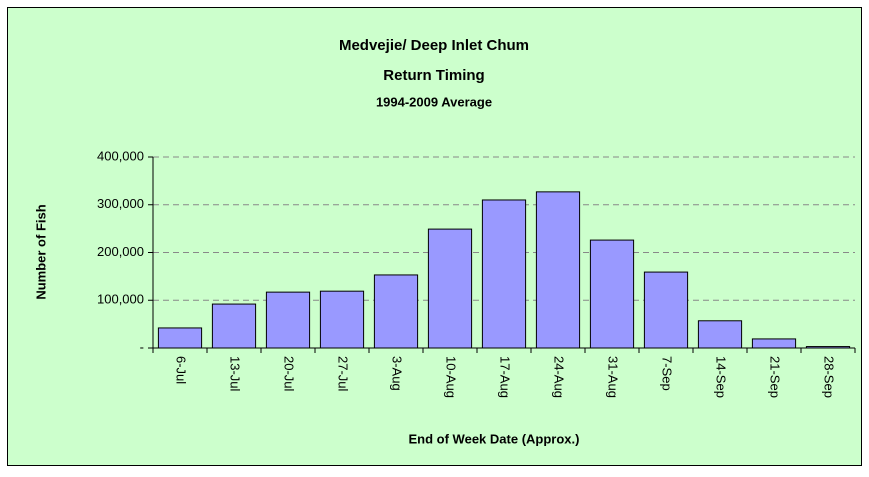 The height and width of the screenshot is (477, 869). I want to click on y-tick-label: -, so click(142, 346).